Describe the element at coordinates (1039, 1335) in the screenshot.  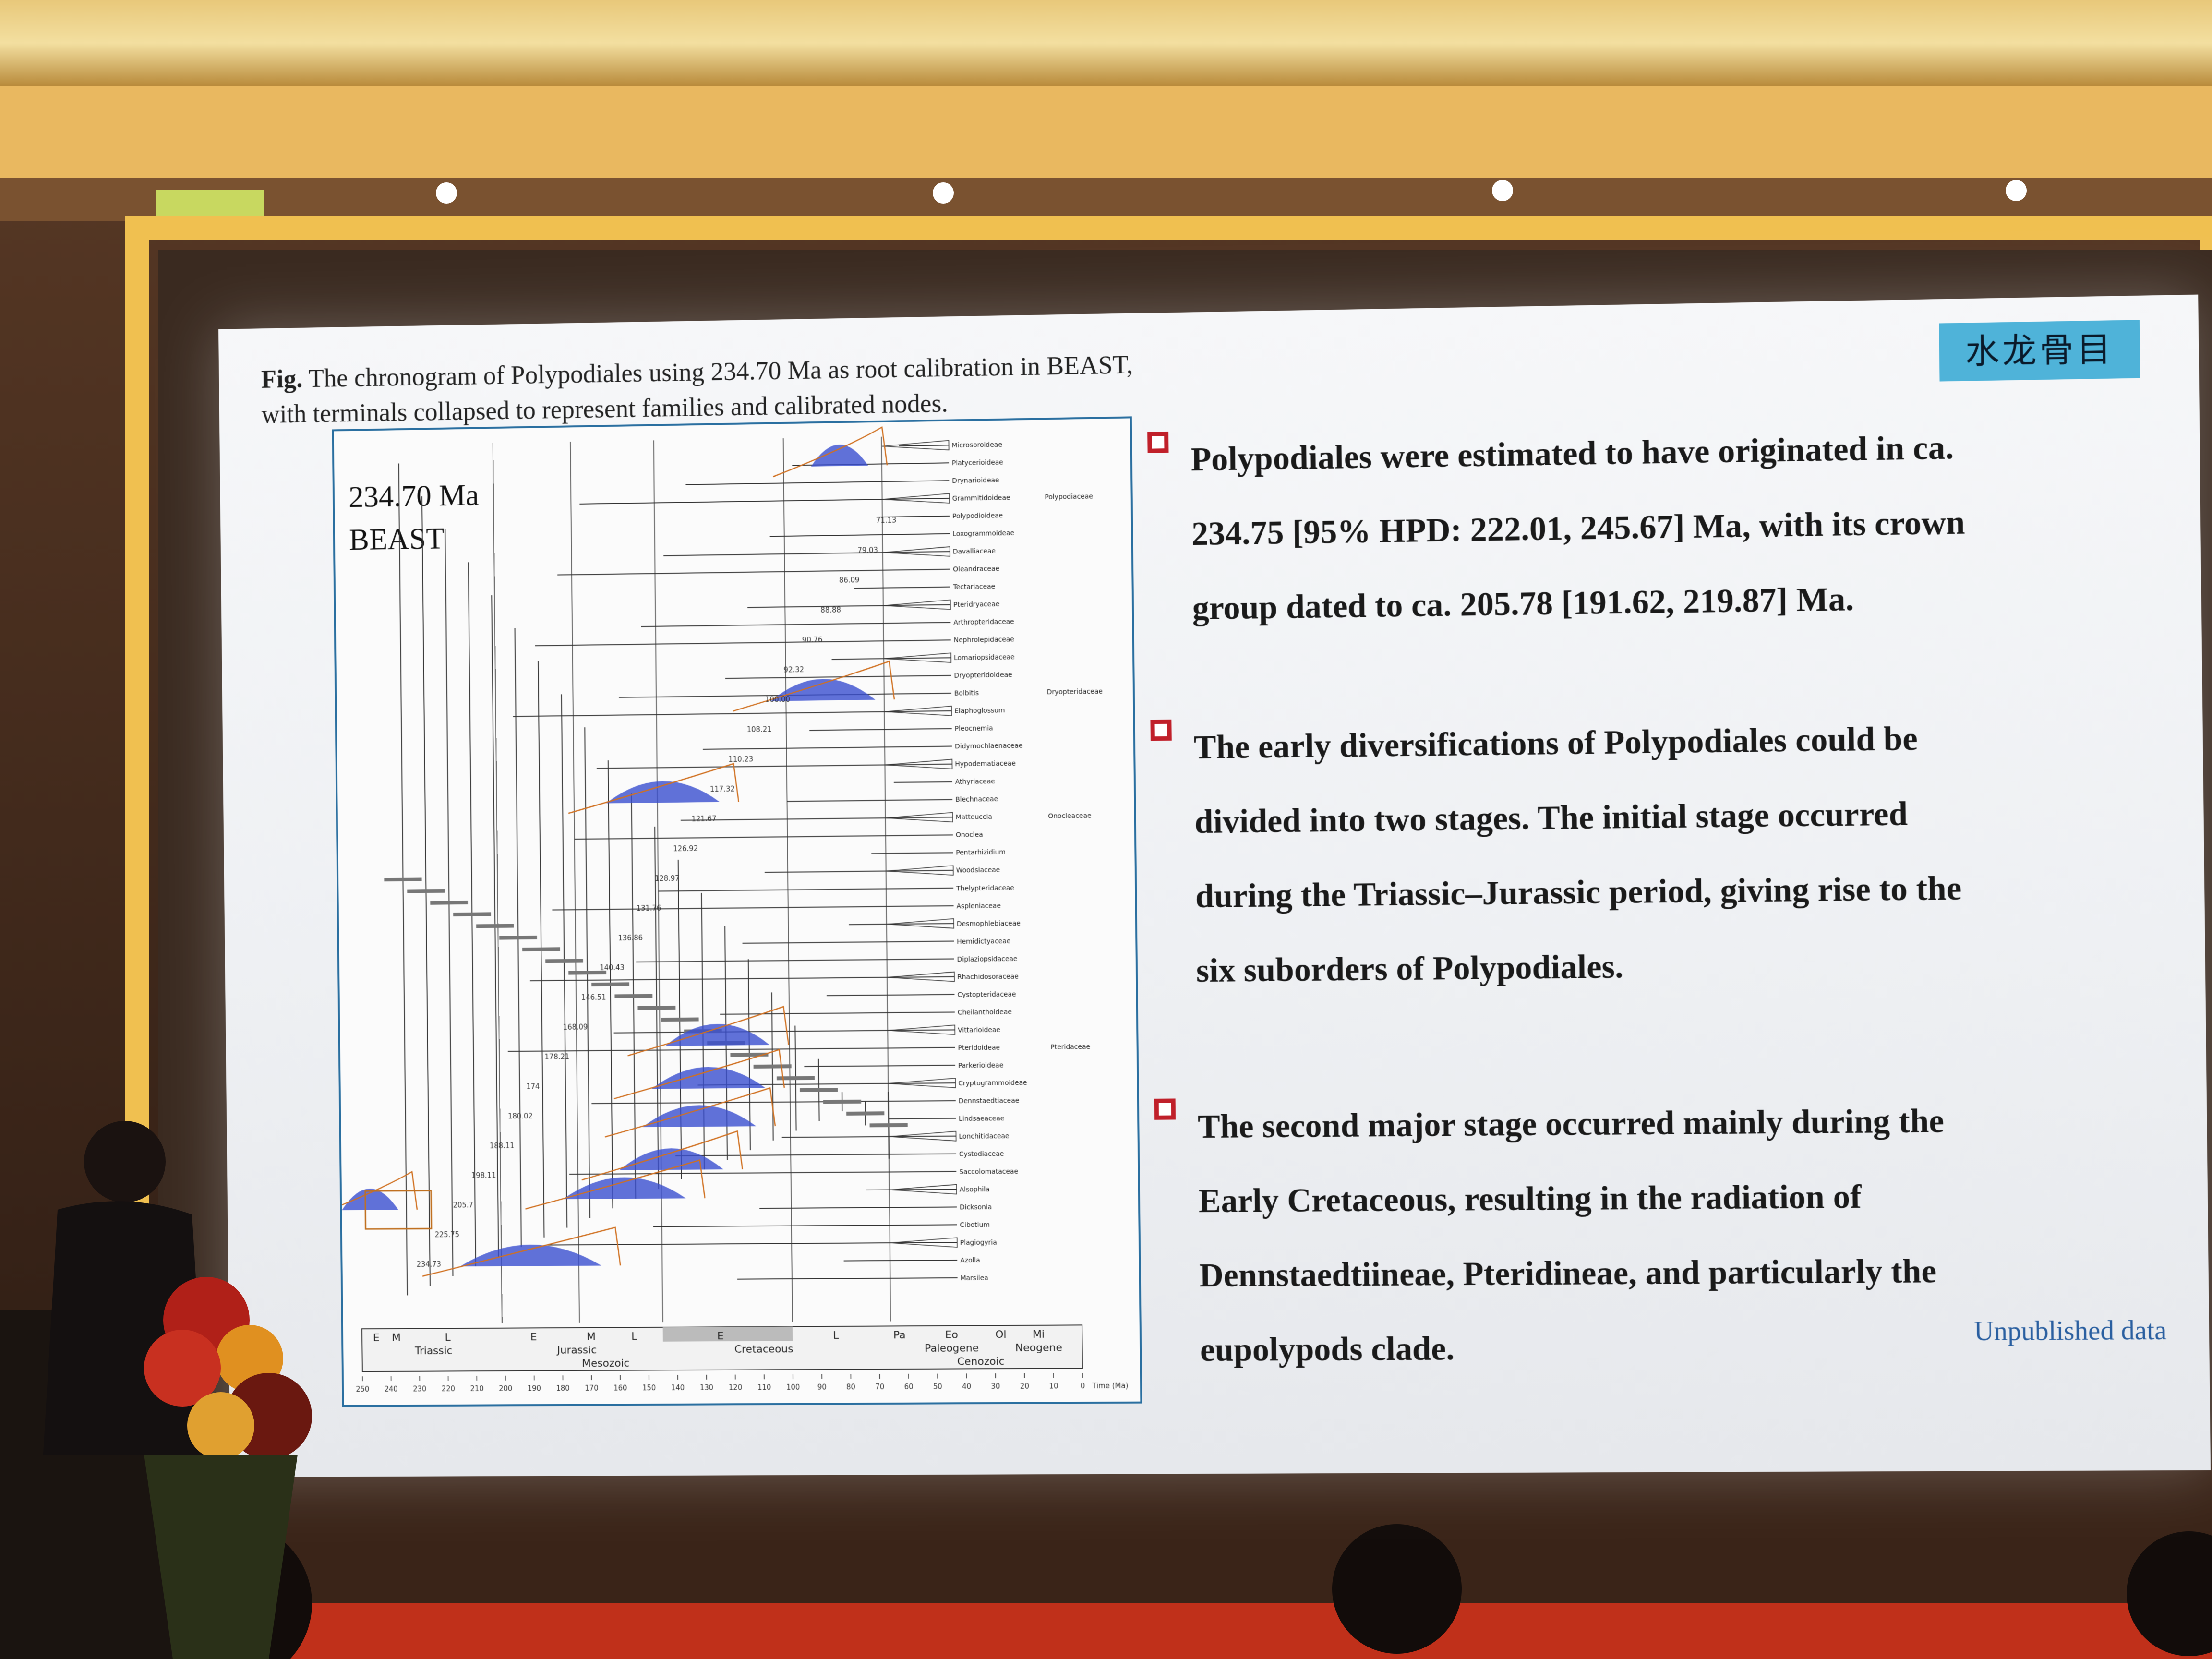
I see `period-label: Mi` at that location.